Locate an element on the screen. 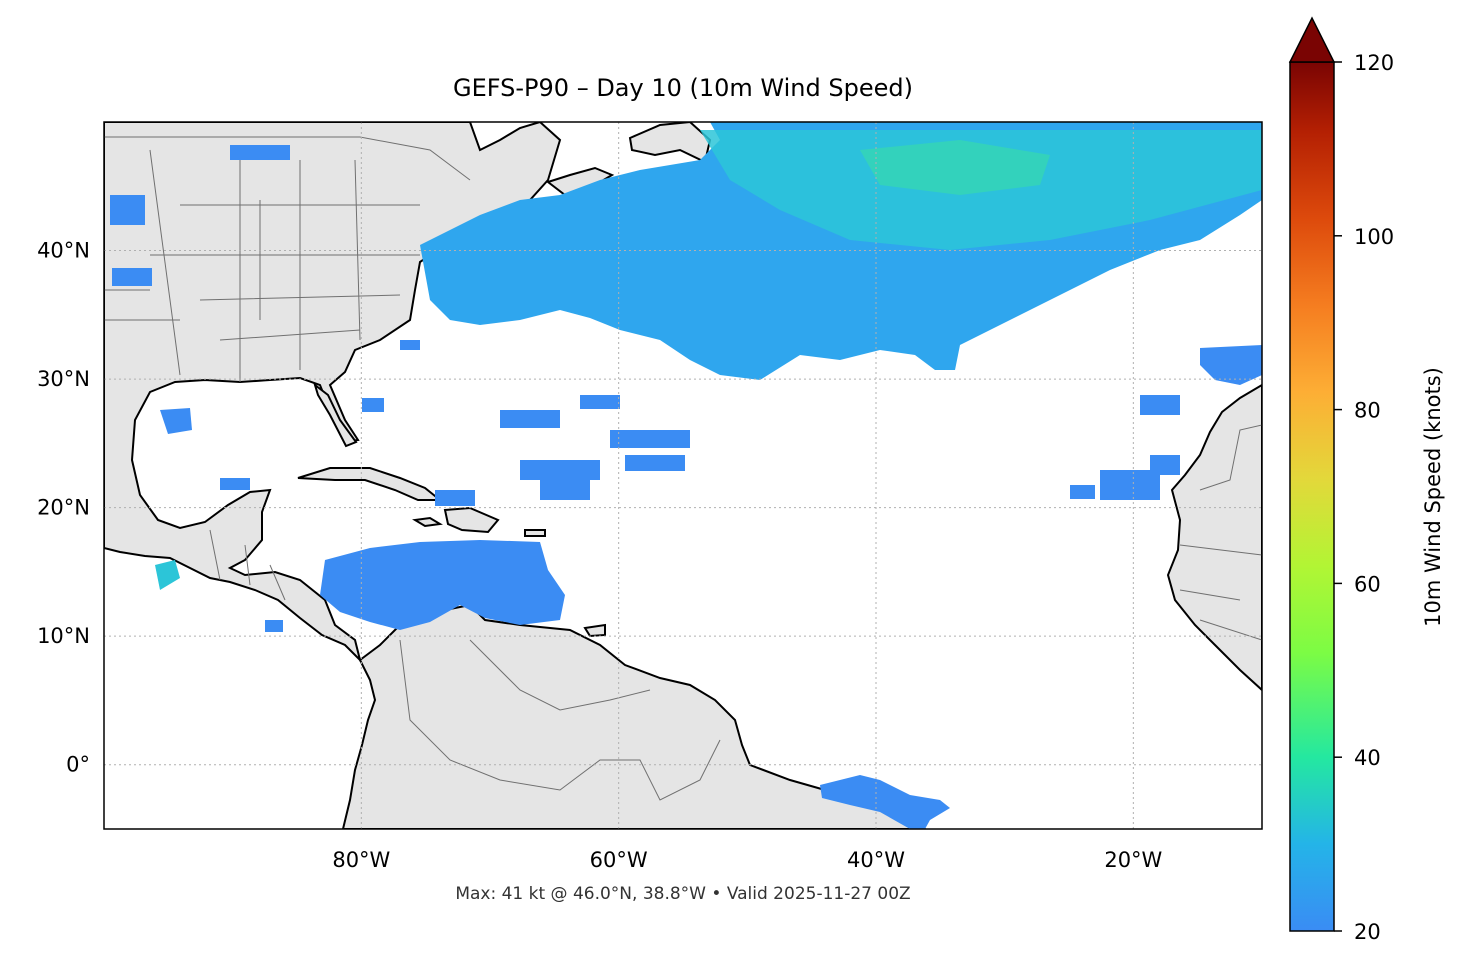 The image size is (1466, 969). puerto-rico-island is located at coordinates (535, 533).